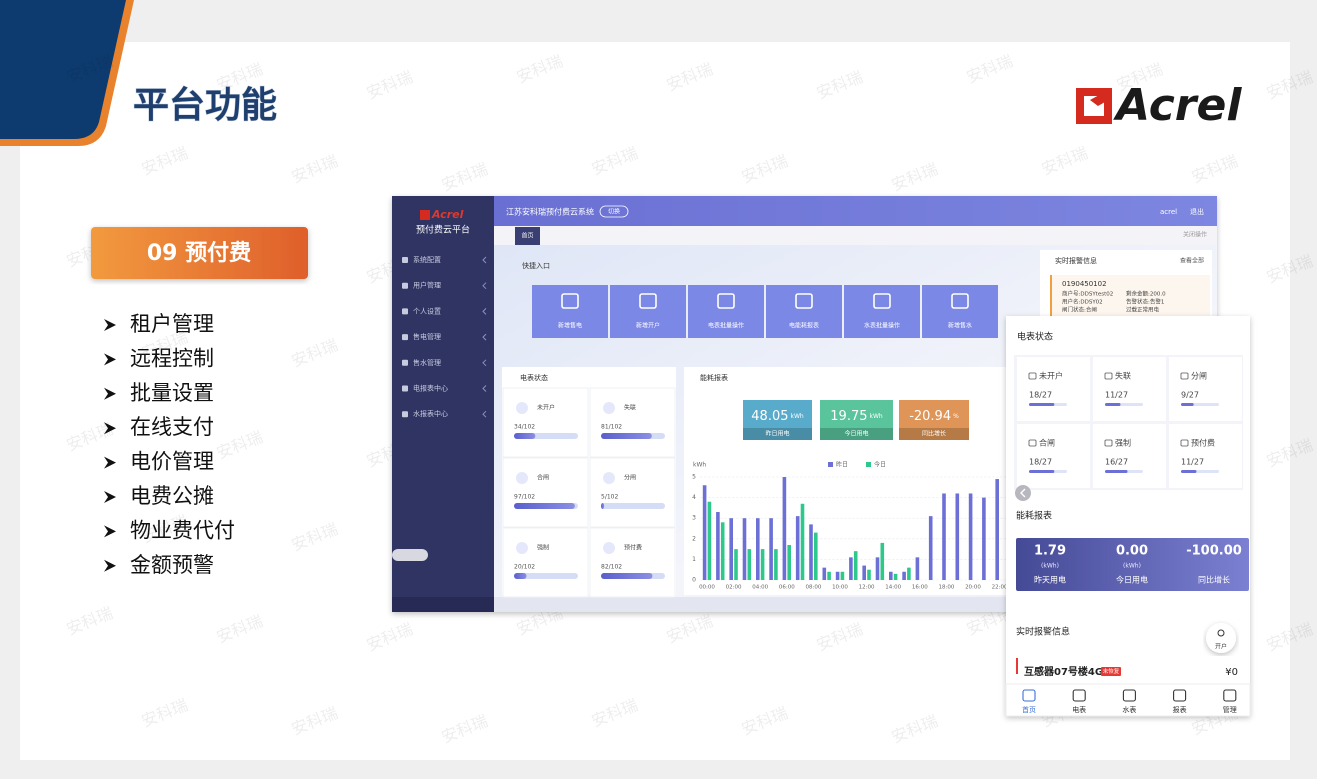 The image size is (1317, 779). Describe the element at coordinates (430, 388) in the screenshot. I see `menu-item: 电报表中心` at that location.